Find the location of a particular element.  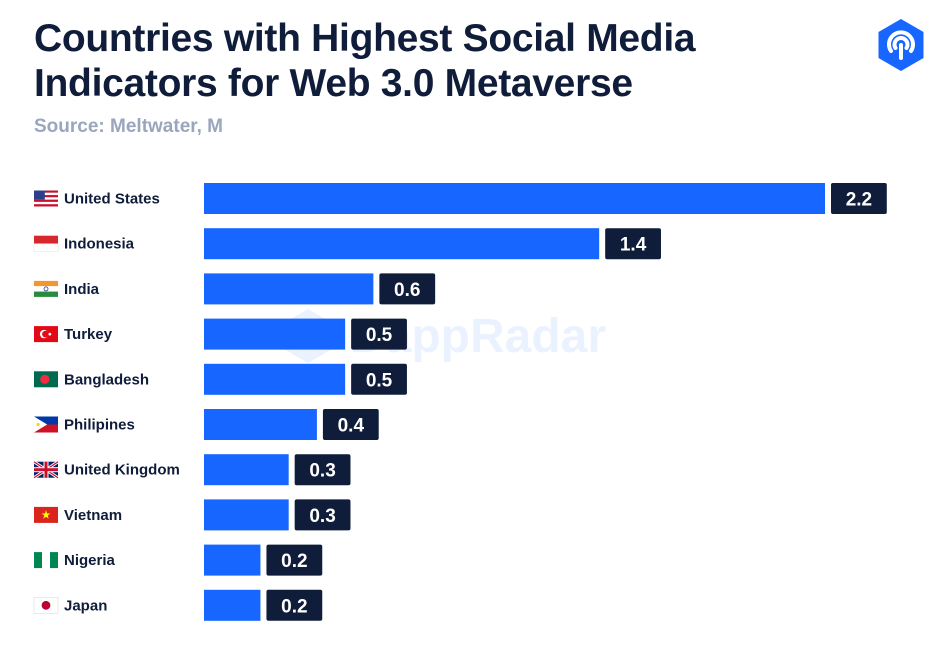

category-label: India is located at coordinates (82, 289).